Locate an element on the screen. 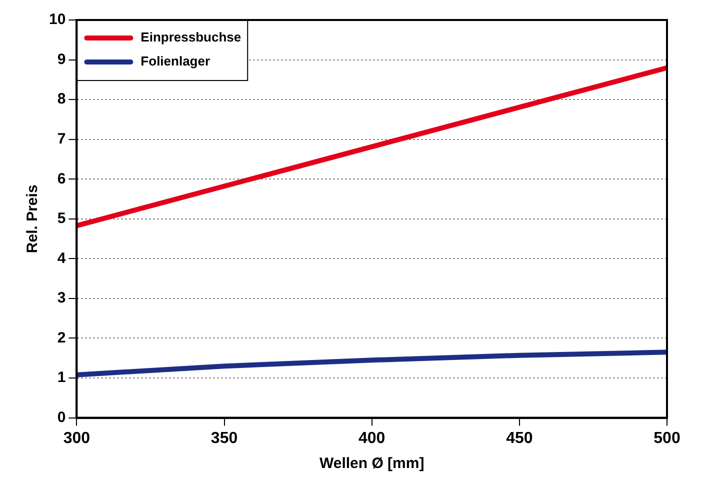 The height and width of the screenshot is (477, 717). y-tick-label: 8 is located at coordinates (61, 99).